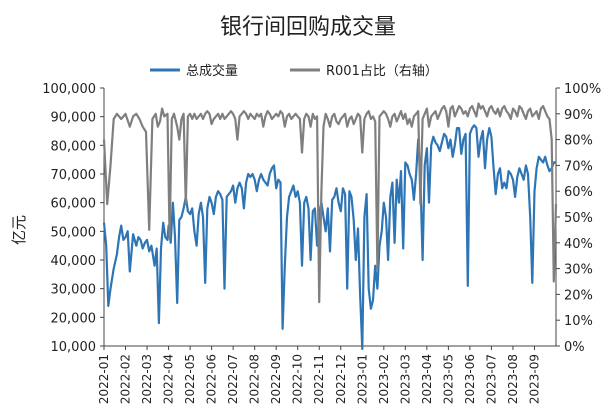  What do you see at coordinates (19, 230) in the screenshot?
I see `y-left-axis-label: 亿元` at bounding box center [19, 230].